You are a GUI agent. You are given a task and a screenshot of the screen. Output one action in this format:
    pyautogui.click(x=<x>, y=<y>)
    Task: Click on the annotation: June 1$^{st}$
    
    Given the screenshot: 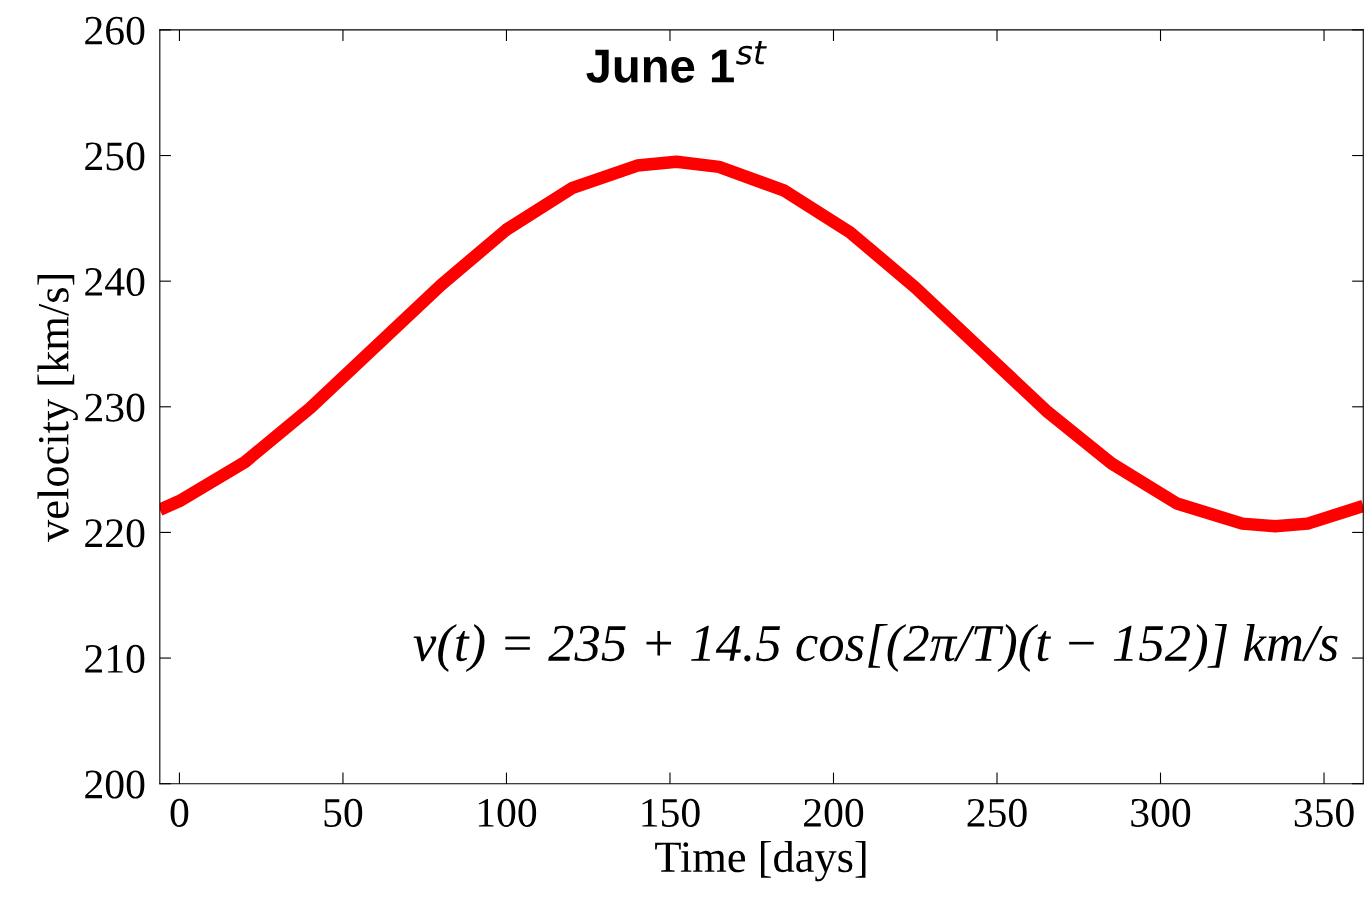 What is the action you would take?
    pyautogui.click(x=676, y=62)
    